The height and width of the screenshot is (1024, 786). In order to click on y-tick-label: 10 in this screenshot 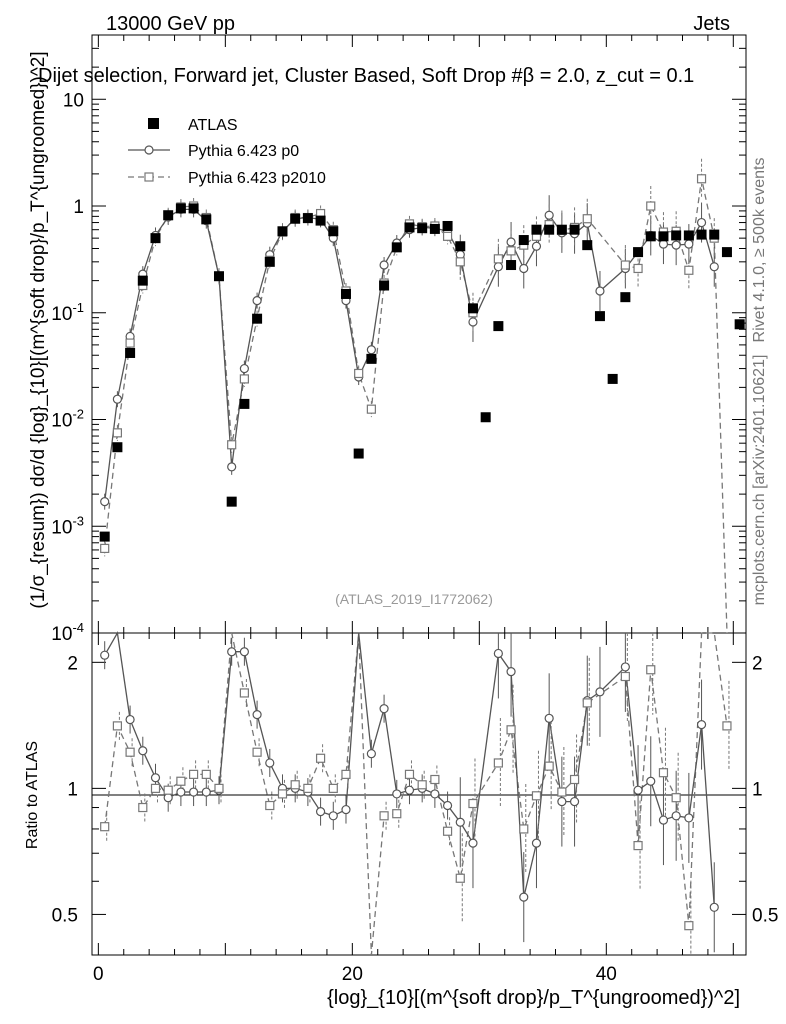, I will do `click(73, 100)`.